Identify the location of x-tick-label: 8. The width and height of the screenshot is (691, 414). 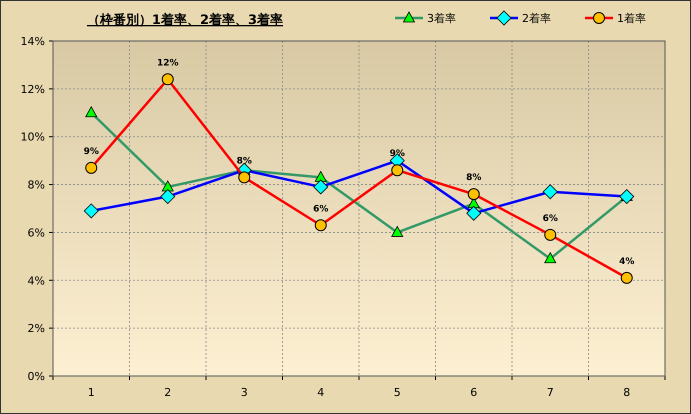
(626, 392).